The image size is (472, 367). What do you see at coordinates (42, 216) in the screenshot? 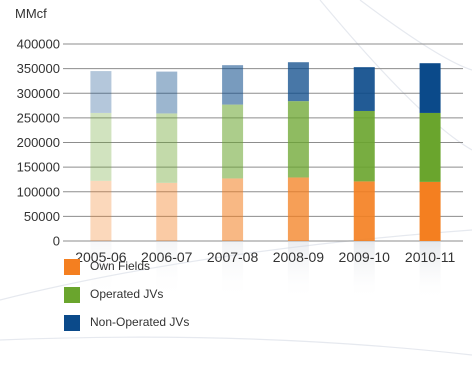
I see `y-tick-label: 50000` at bounding box center [42, 216].